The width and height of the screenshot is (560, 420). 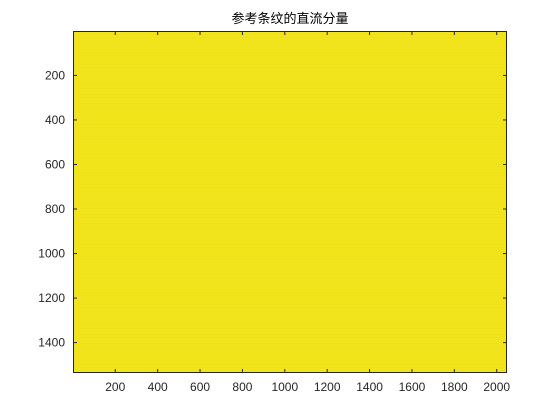 I want to click on x-tick-label: 800, so click(x=242, y=387).